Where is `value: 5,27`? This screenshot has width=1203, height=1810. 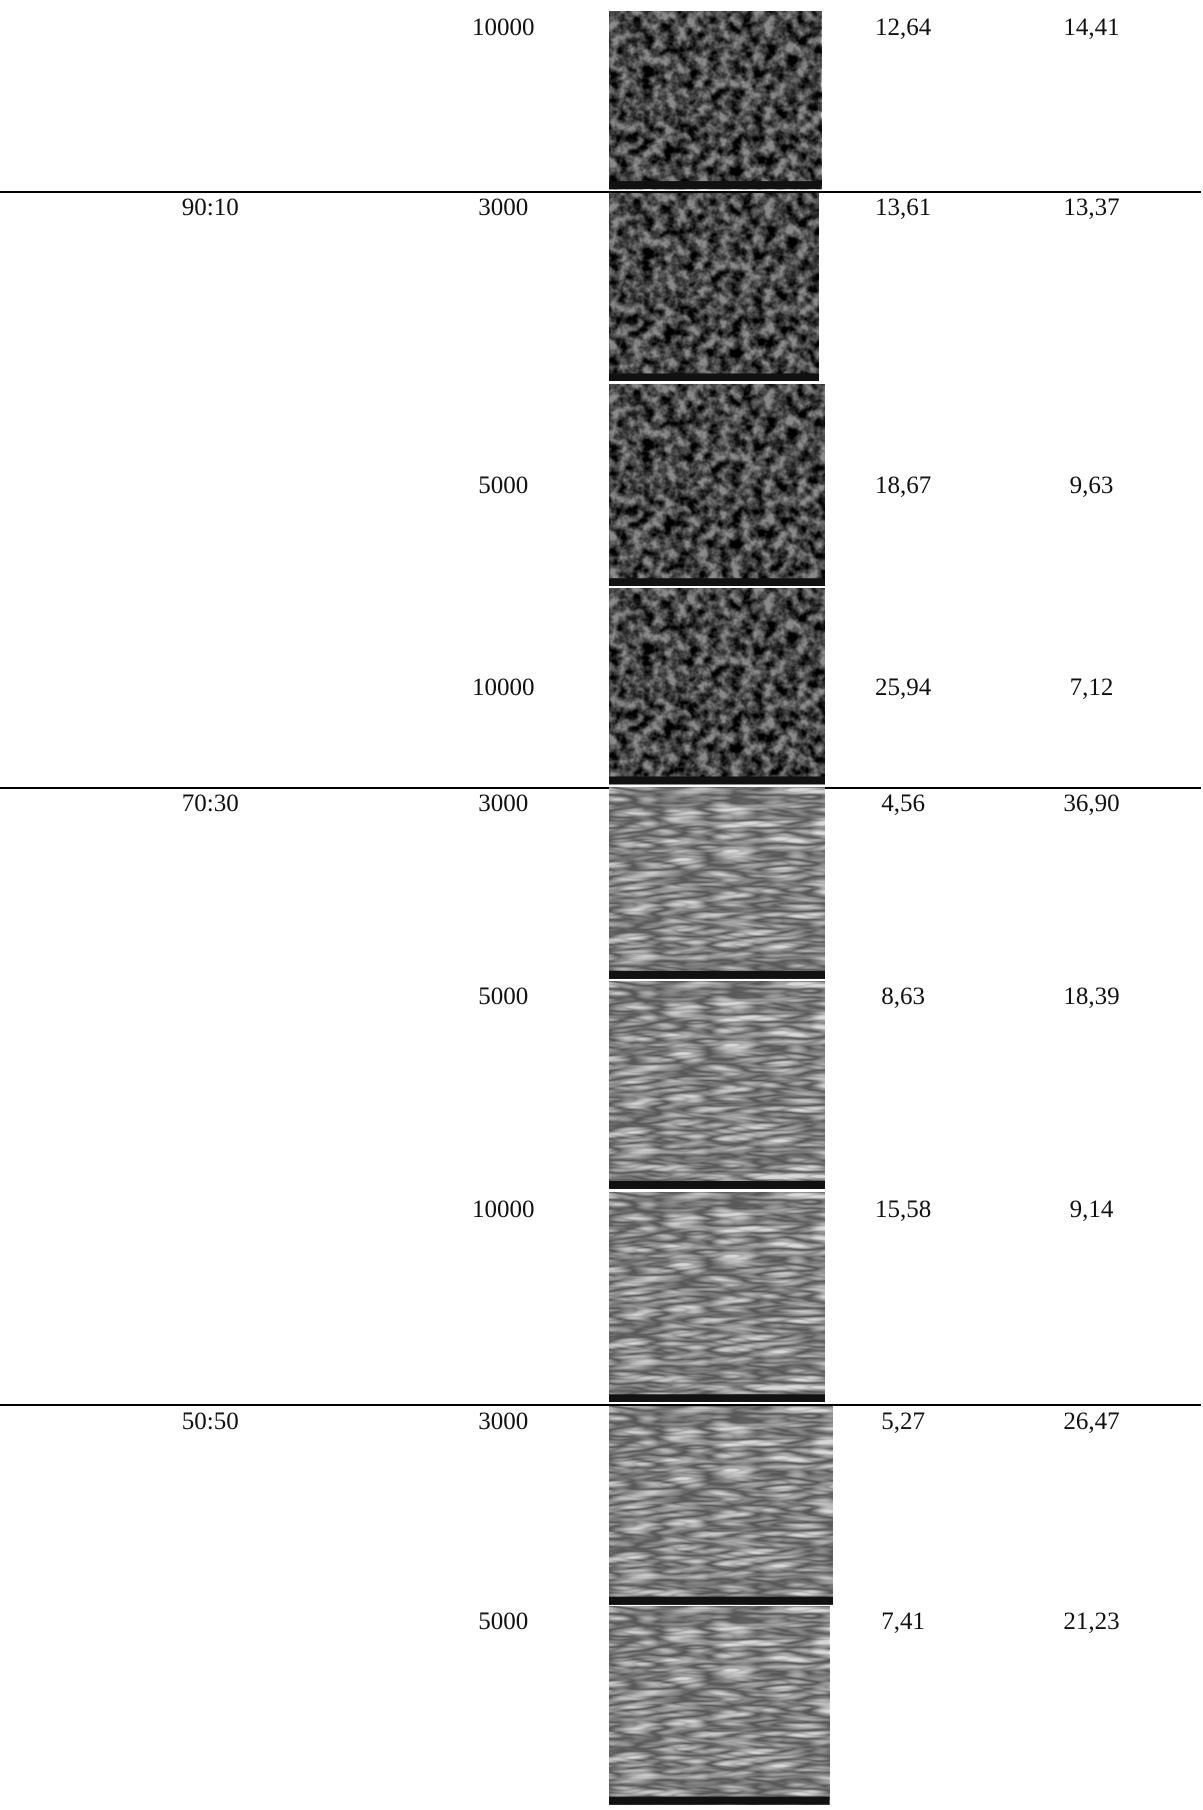 value: 5,27 is located at coordinates (903, 1422).